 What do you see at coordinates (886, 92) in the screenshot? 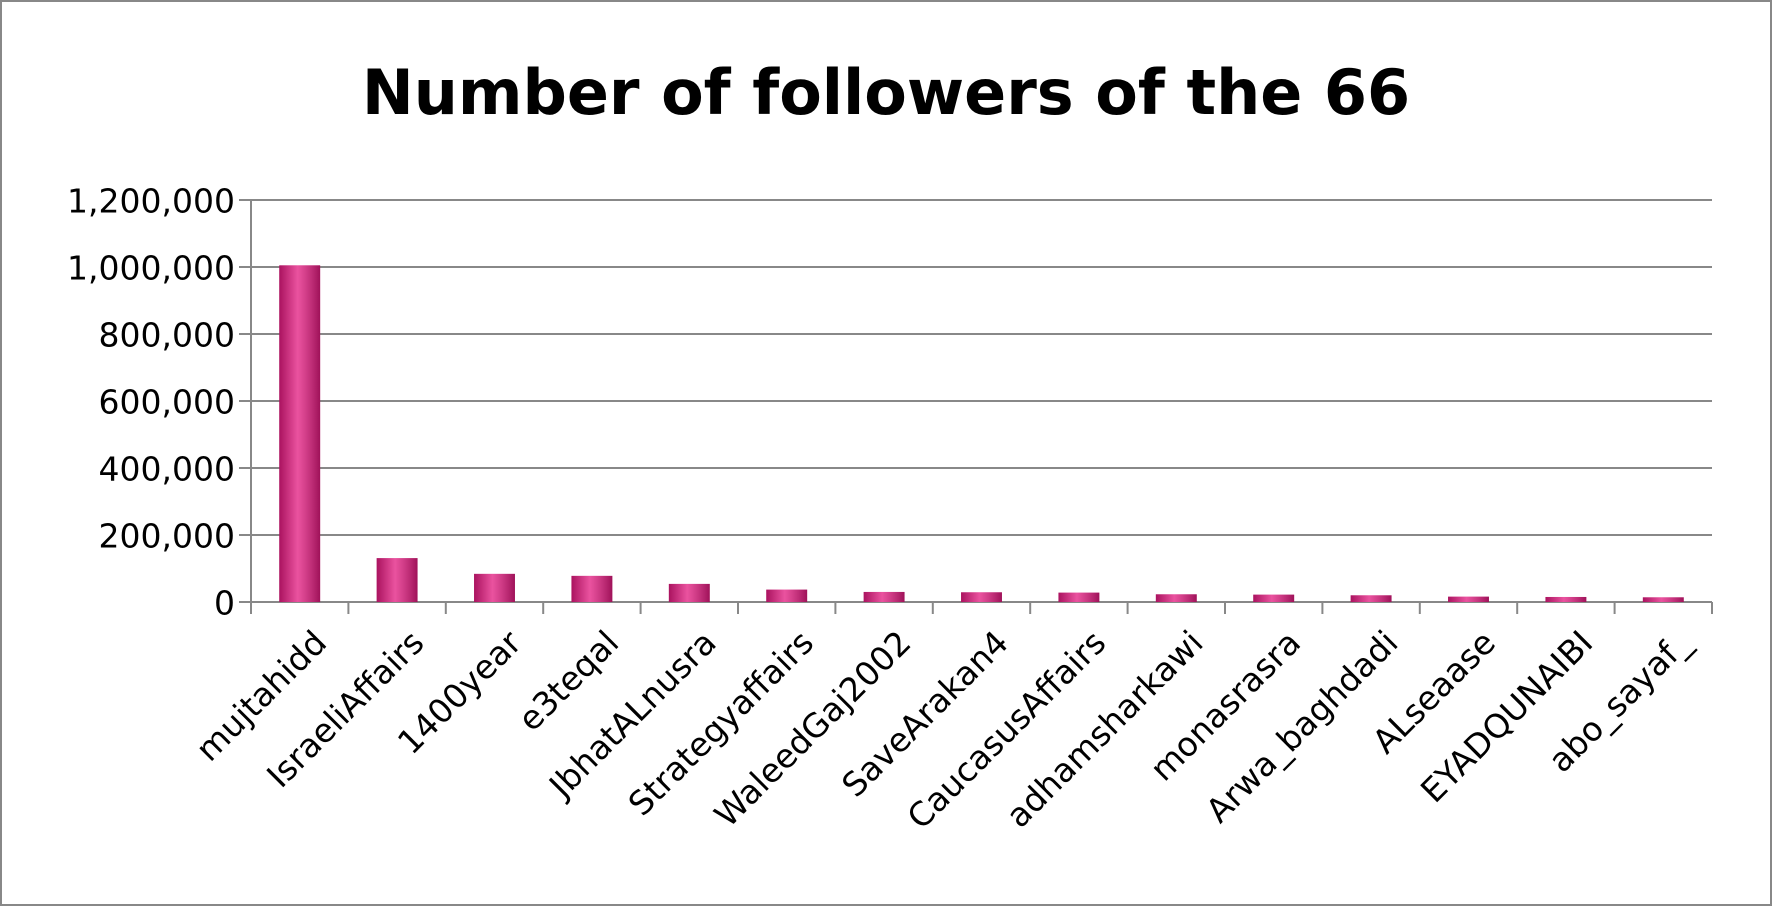
I see `chart-title: Number of followers of the 66` at bounding box center [886, 92].